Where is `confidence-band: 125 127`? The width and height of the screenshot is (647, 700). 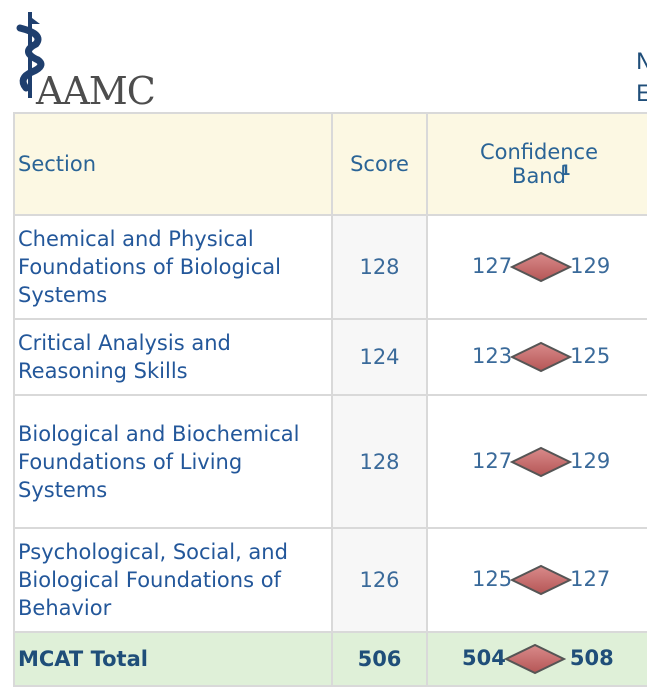
confidence-band: 125 127 is located at coordinates (536, 580).